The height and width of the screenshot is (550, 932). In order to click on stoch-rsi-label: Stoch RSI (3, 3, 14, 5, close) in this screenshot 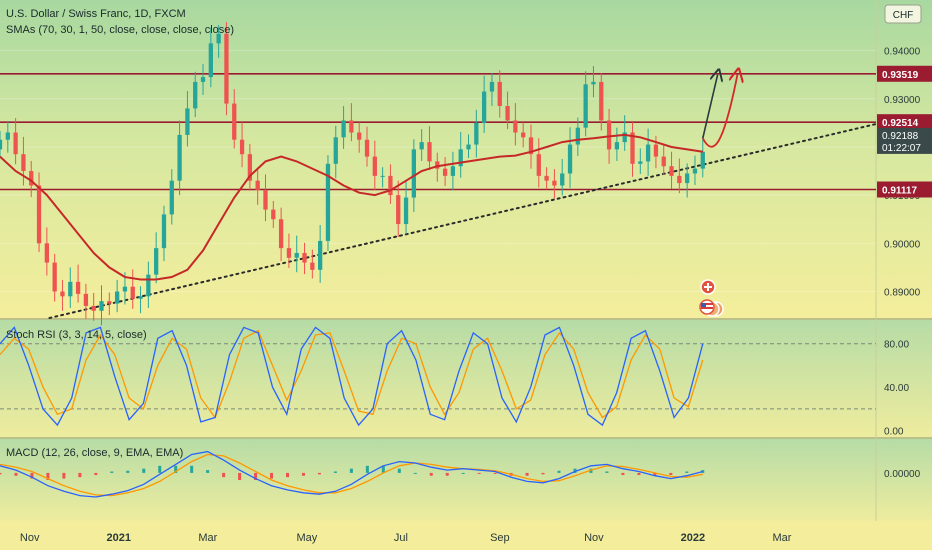, I will do `click(76, 335)`.